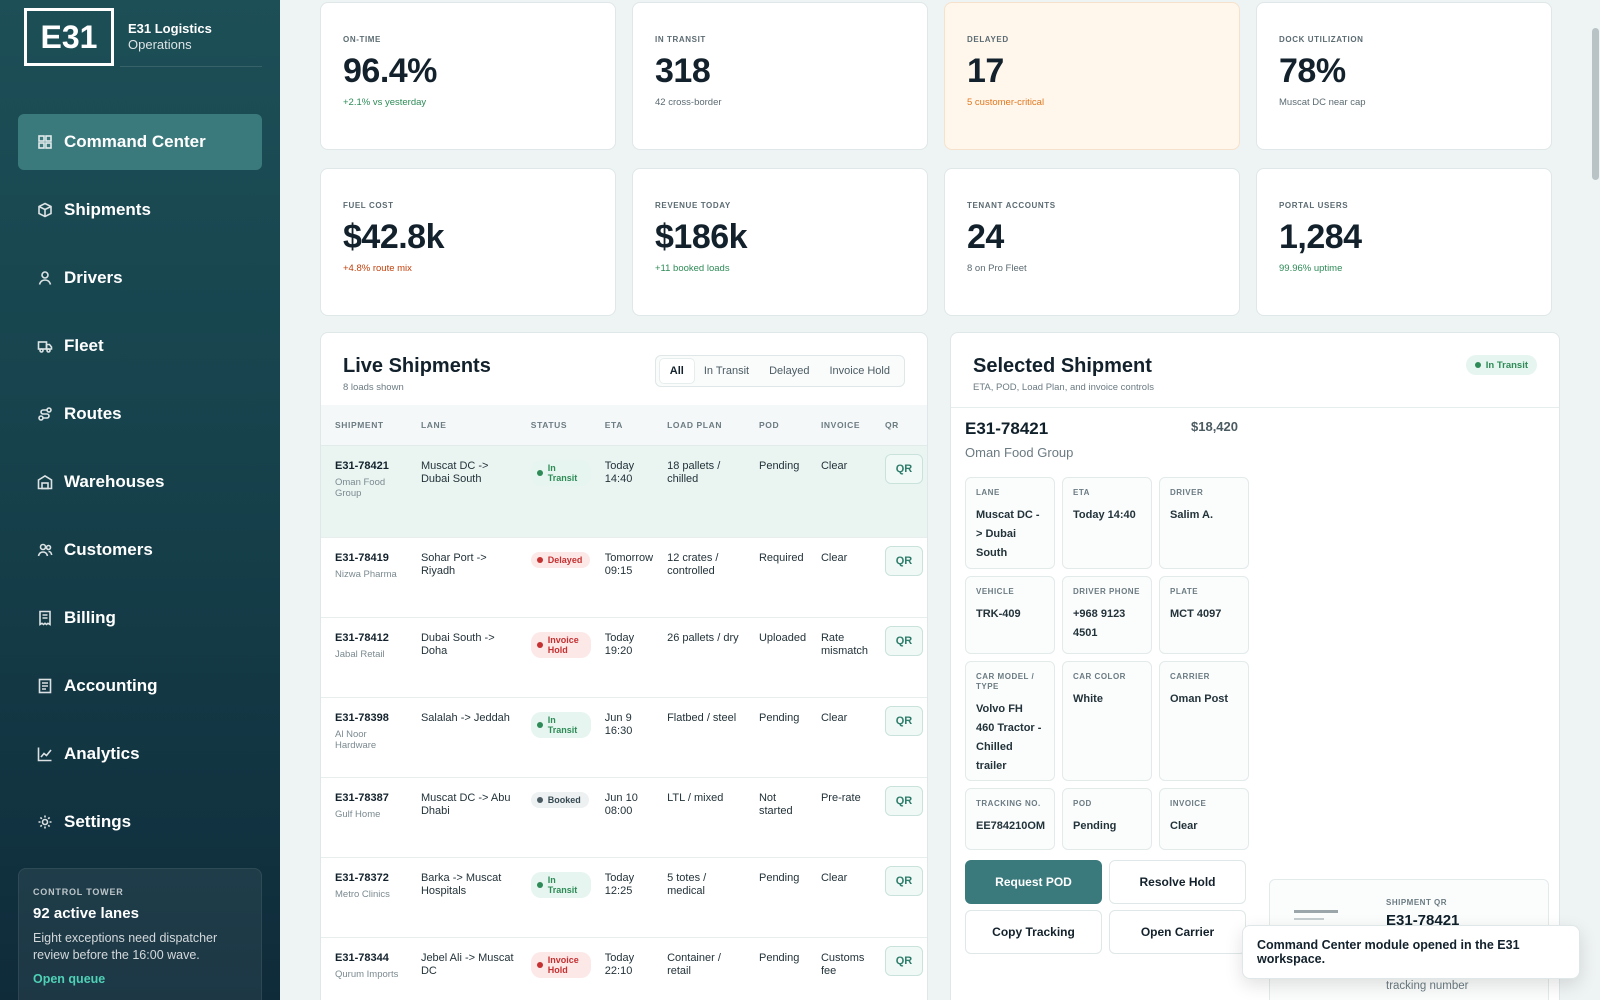 This screenshot has width=1600, height=1000. What do you see at coordinates (364, 425) in the screenshot?
I see `column-header-shipment: SHIPMENT` at bounding box center [364, 425].